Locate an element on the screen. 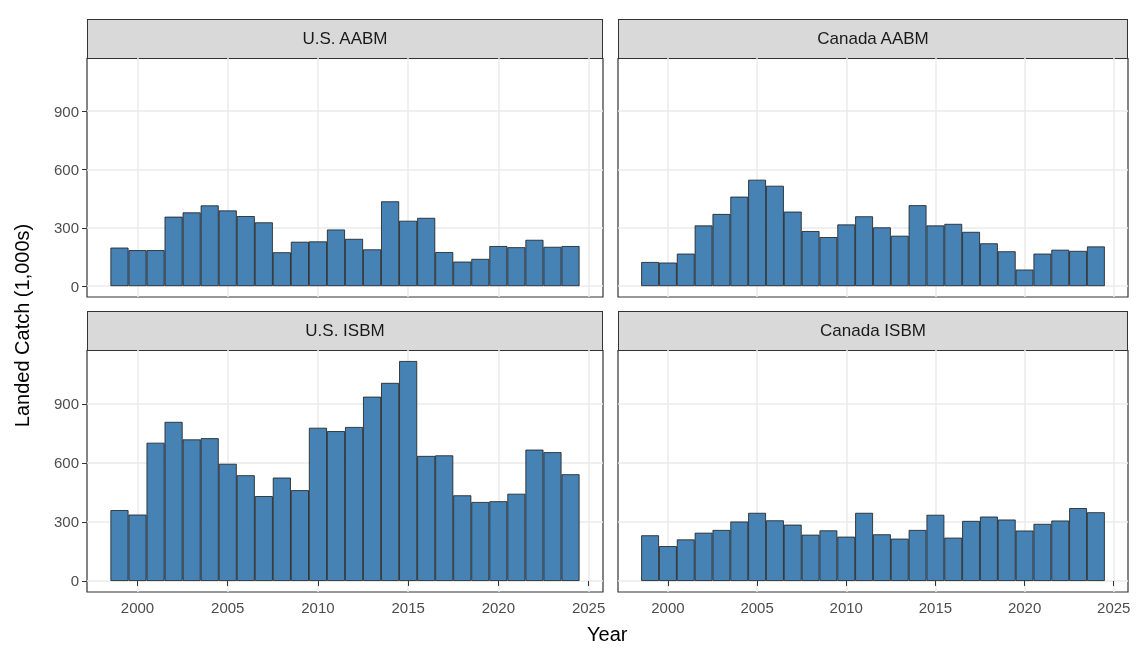  x-axis-title: Year is located at coordinates (607, 634).